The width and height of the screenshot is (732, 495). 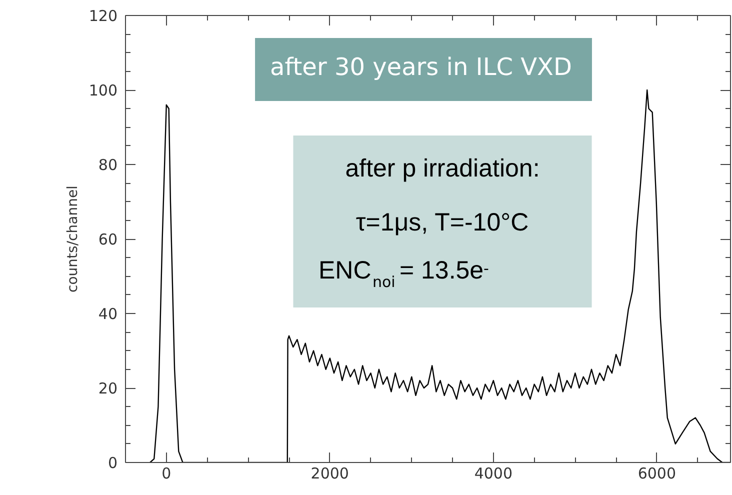 What do you see at coordinates (103, 91) in the screenshot?
I see `y-tick-label: 100` at bounding box center [103, 91].